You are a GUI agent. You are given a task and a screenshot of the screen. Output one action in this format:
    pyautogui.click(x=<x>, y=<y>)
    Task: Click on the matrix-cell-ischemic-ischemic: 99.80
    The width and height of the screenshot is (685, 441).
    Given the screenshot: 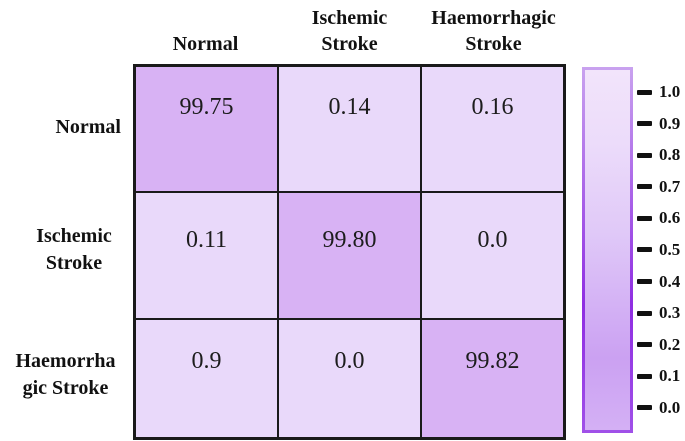 What is the action you would take?
    pyautogui.click(x=349, y=255)
    